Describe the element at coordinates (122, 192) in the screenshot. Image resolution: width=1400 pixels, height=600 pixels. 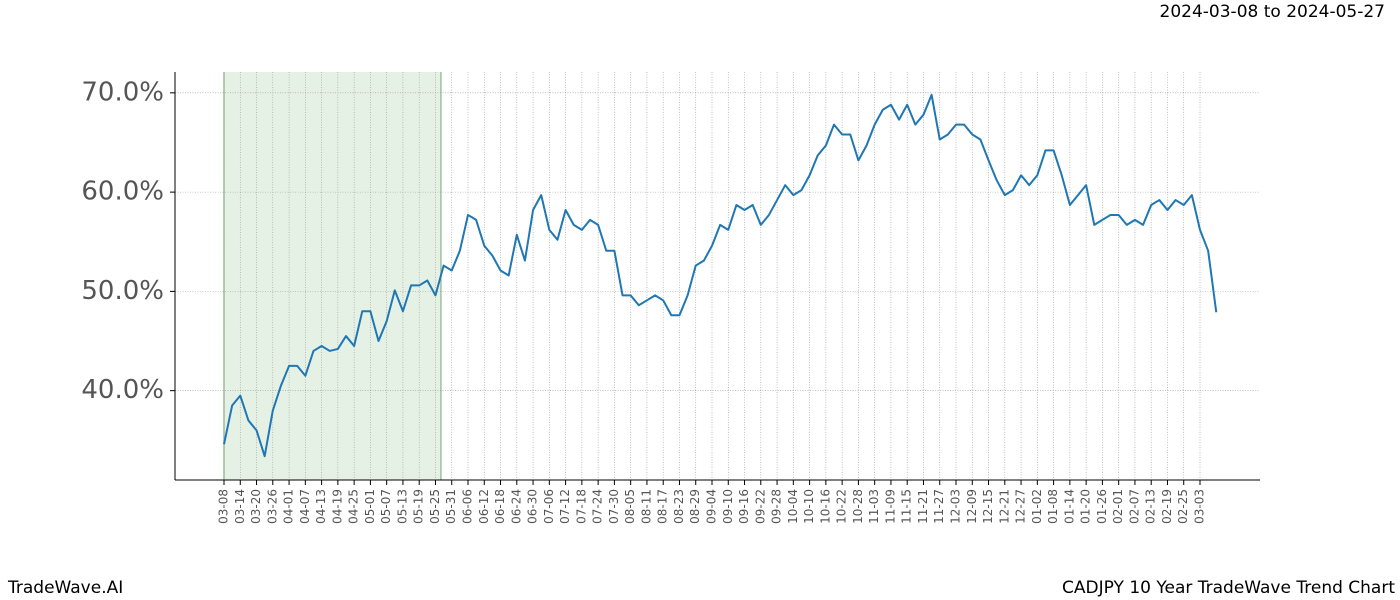
I see `y-tick-label: 60.0%` at that location.